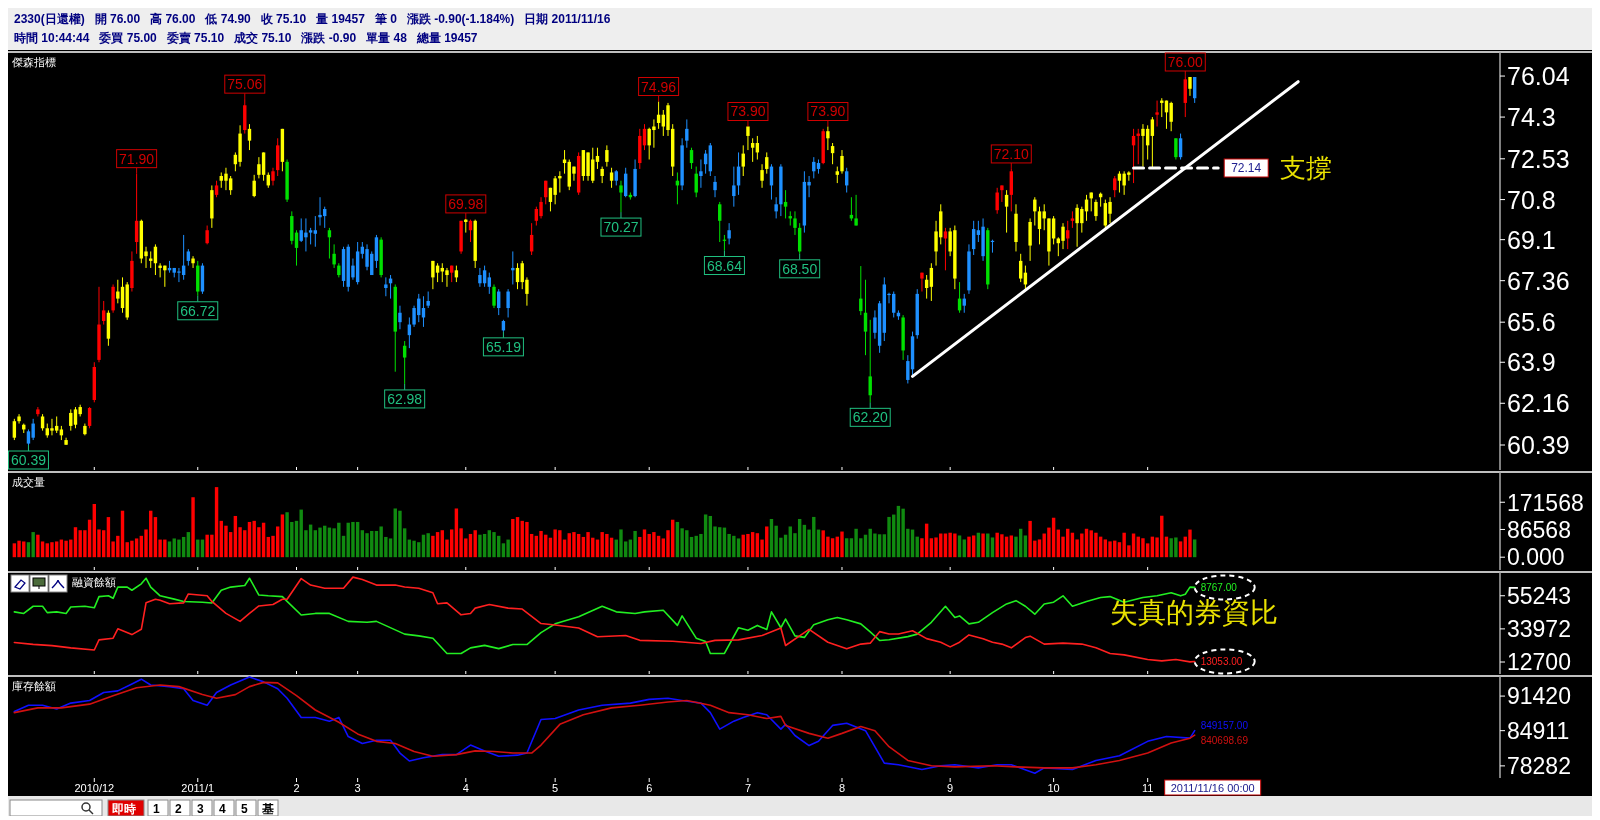  I want to click on y-tick-label: 12700, so click(1539, 662).